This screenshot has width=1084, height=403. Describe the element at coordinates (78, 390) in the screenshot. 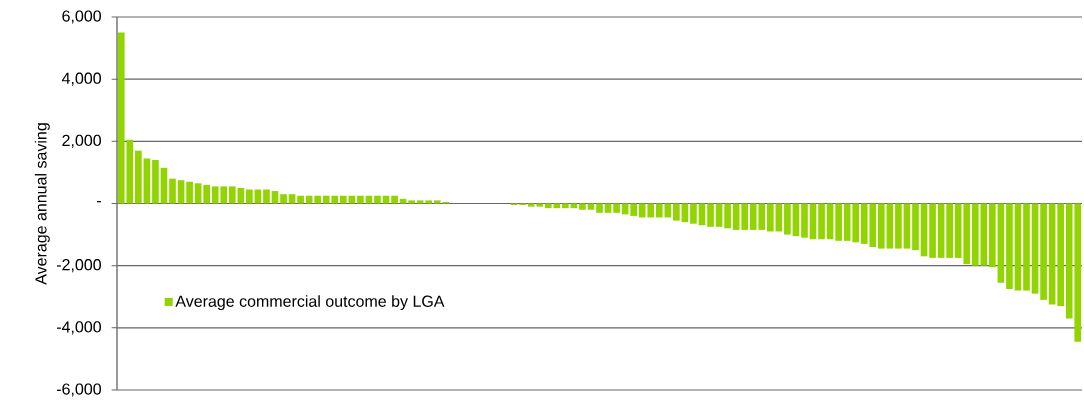

I see `y-tick-label: -6,000` at that location.